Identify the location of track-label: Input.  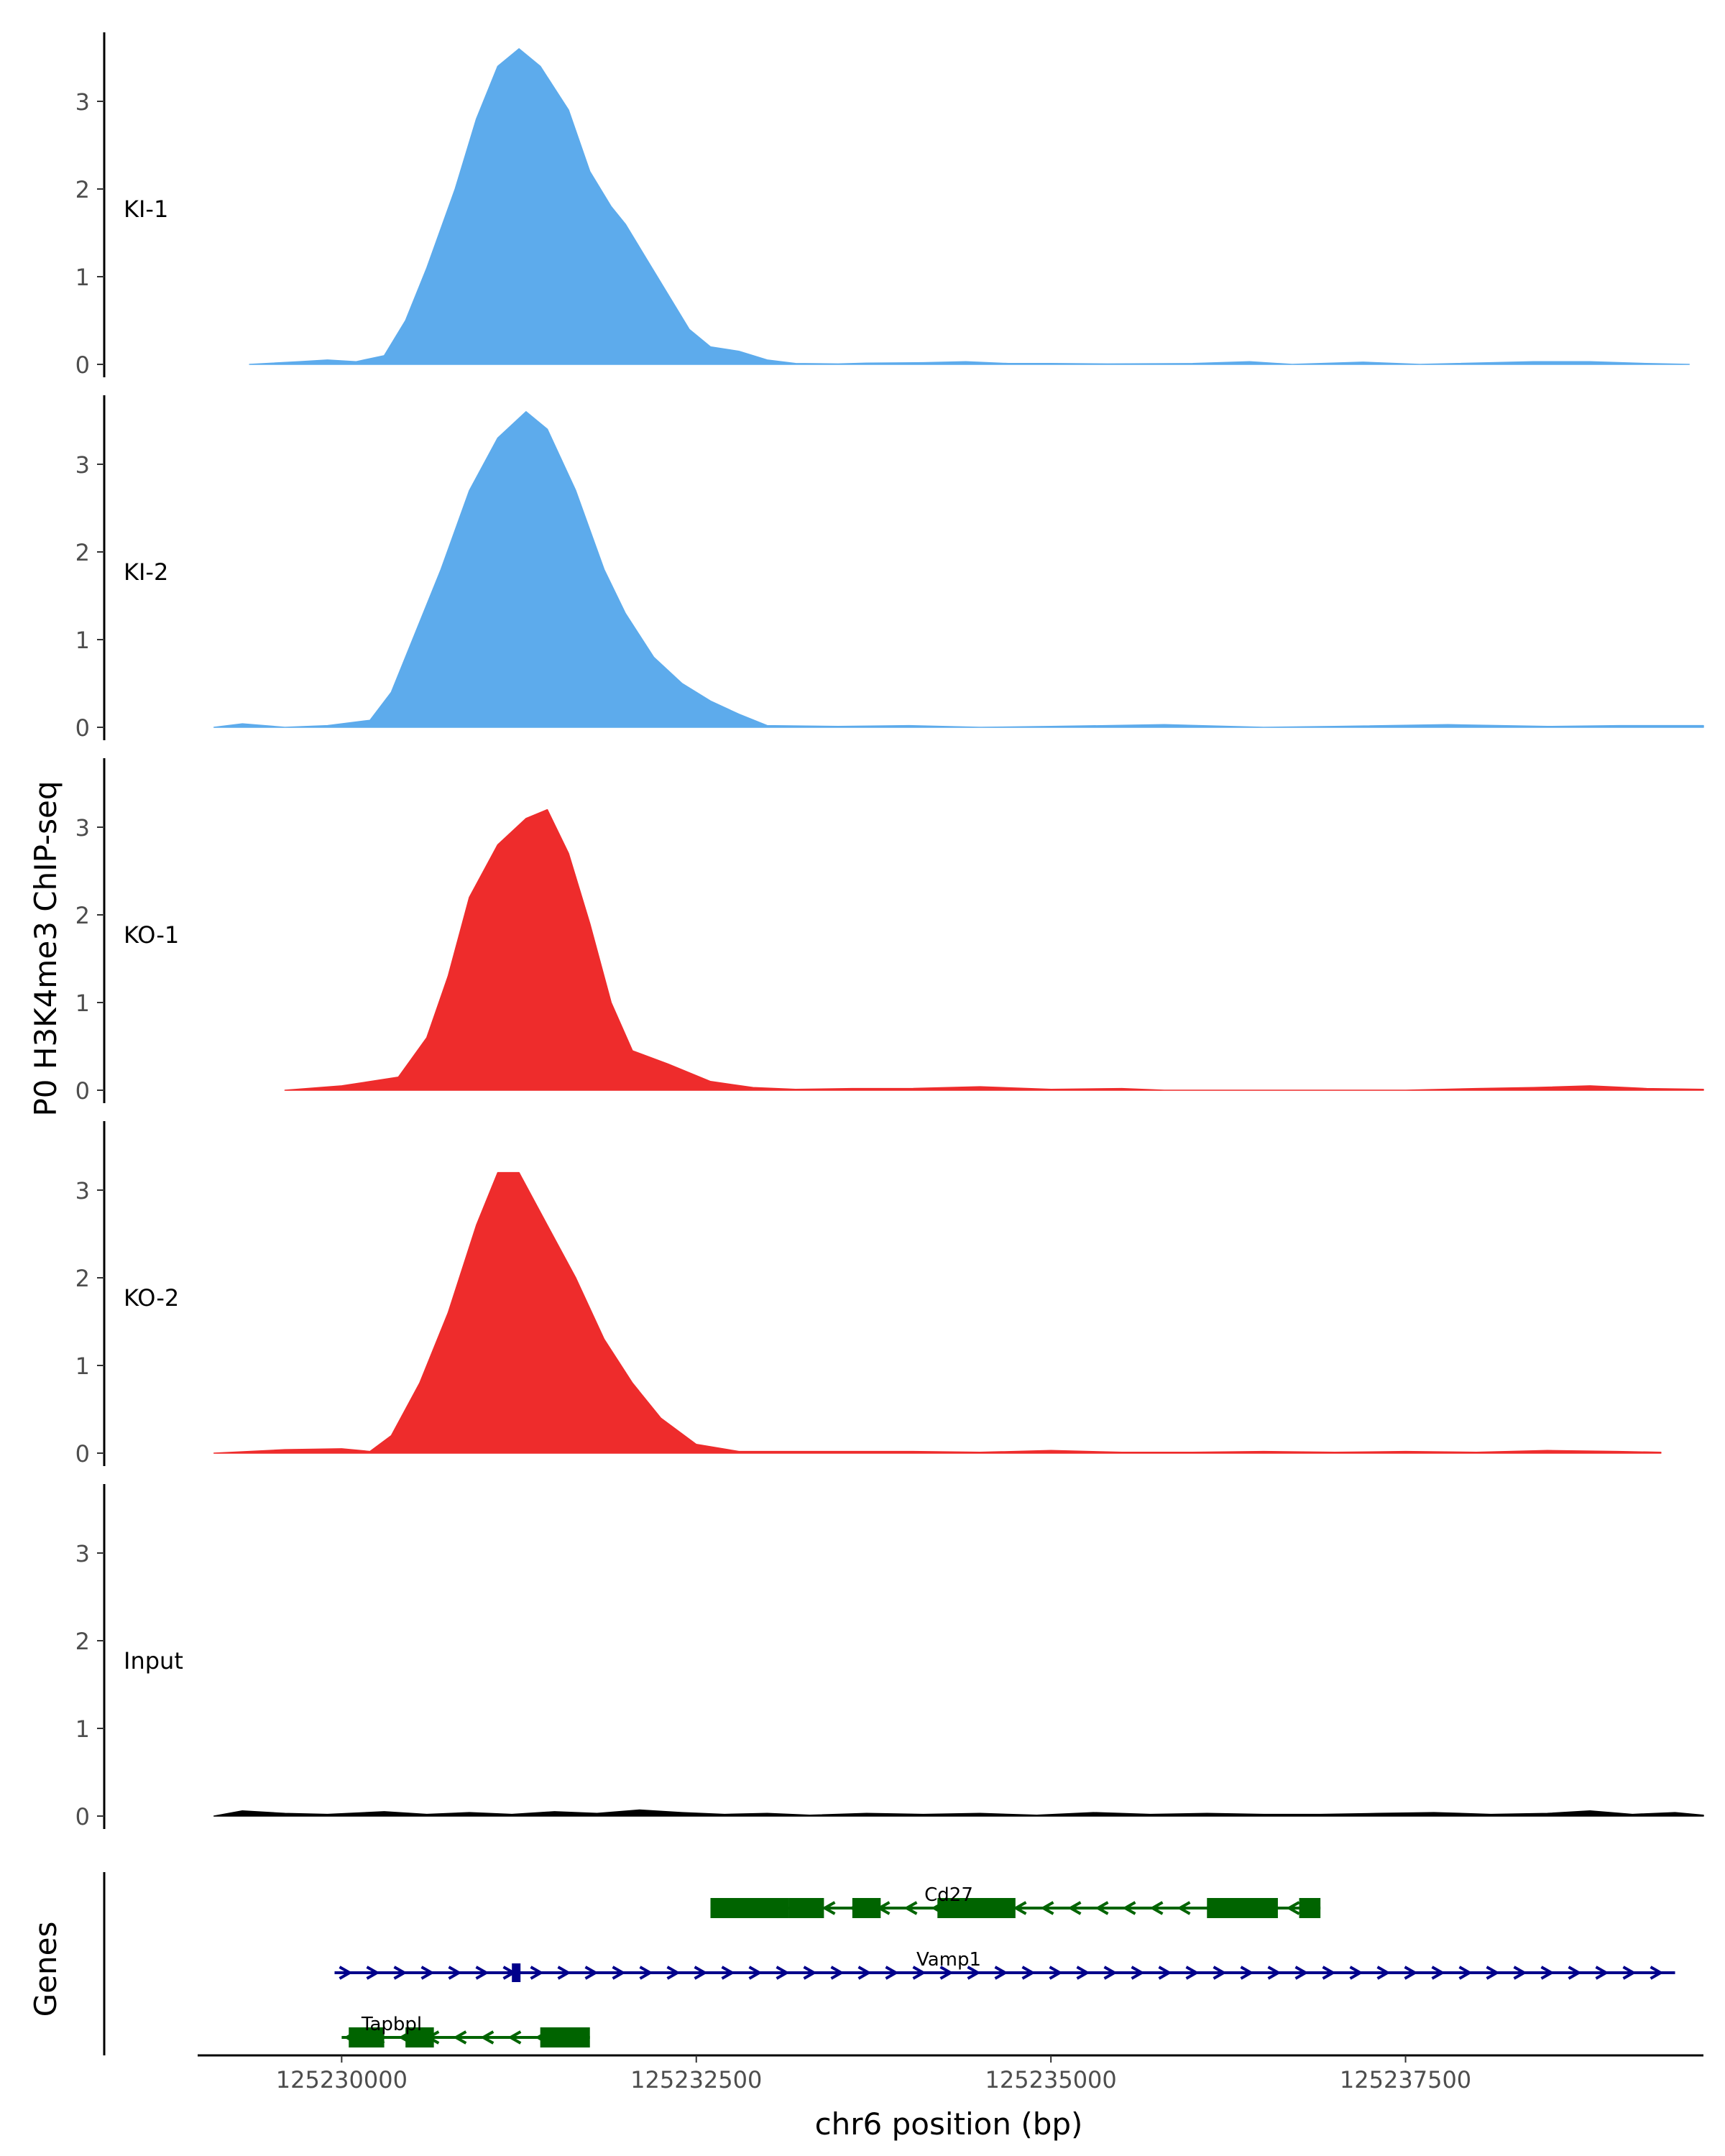
(153, 1660).